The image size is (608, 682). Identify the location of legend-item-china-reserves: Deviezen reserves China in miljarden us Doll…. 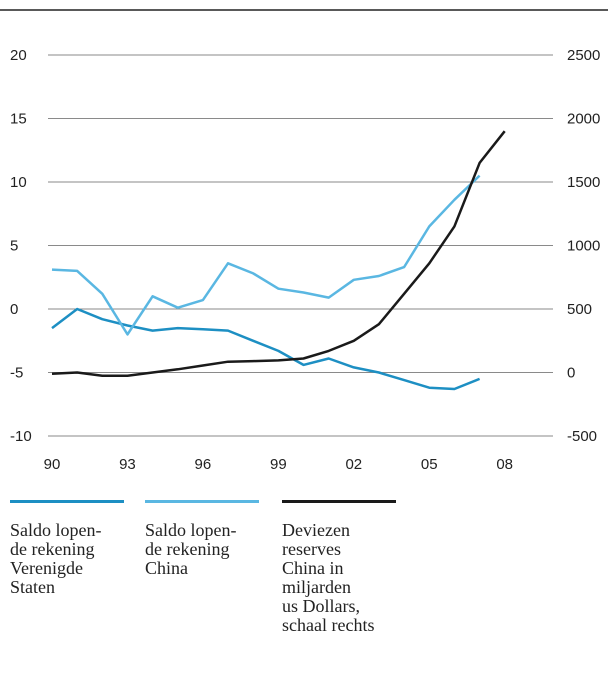
(352, 567).